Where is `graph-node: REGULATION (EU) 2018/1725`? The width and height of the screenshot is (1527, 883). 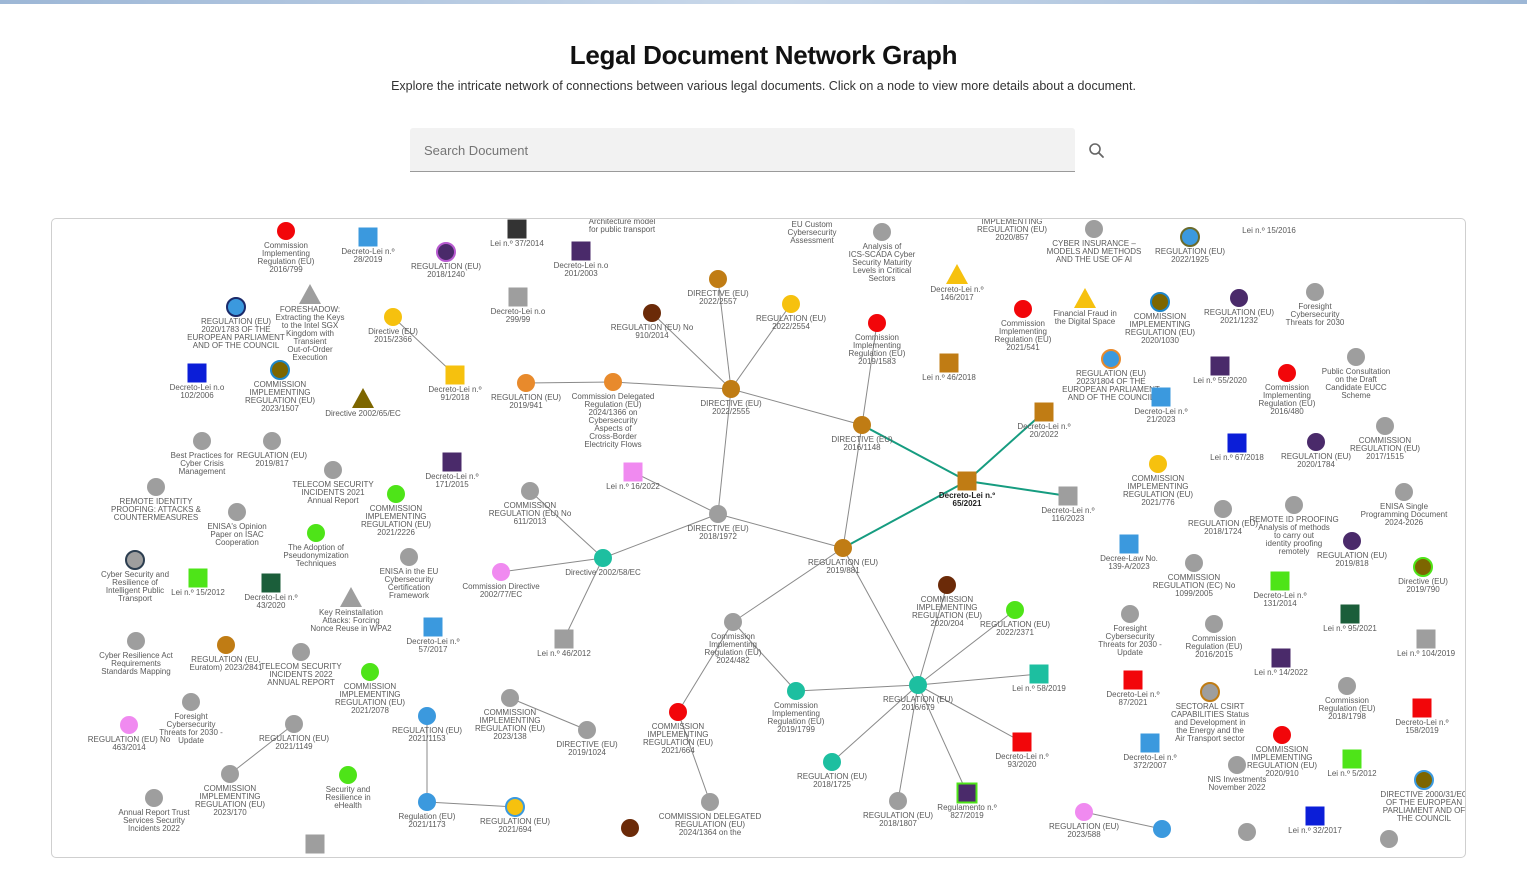
graph-node: REGULATION (EU) 2018/1725 is located at coordinates (832, 771).